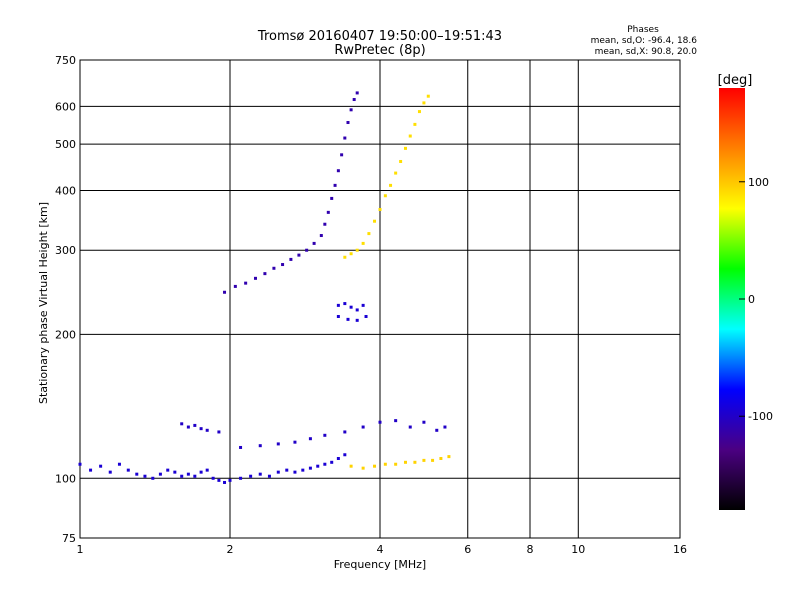 The height and width of the screenshot is (600, 800). I want to click on x-tick-label: 6, so click(467, 549).